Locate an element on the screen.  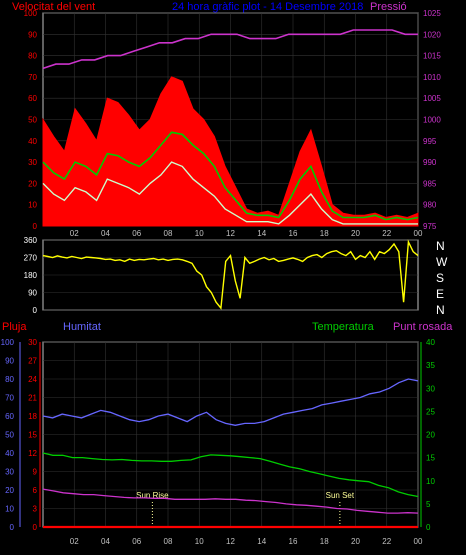
temperature-tick-label: 20 is located at coordinates (430, 435).